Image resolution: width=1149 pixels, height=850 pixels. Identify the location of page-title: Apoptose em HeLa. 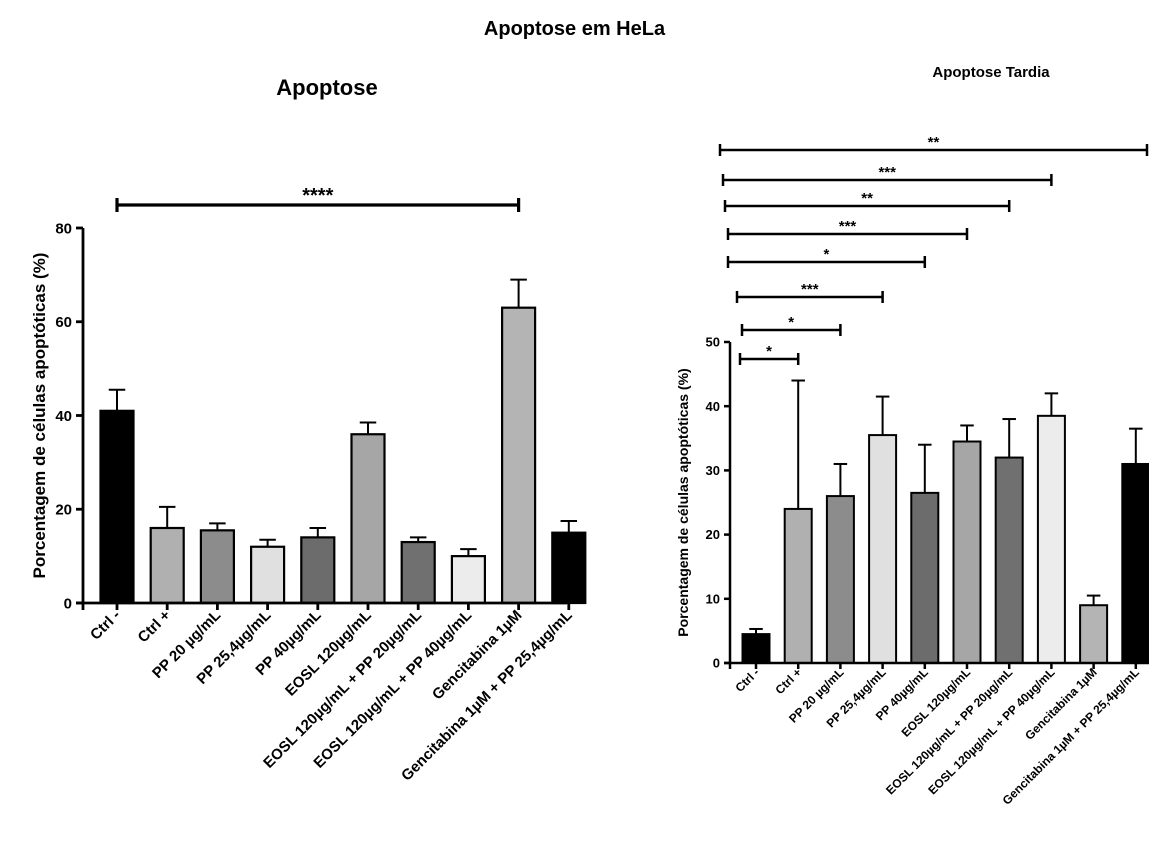
(574, 29).